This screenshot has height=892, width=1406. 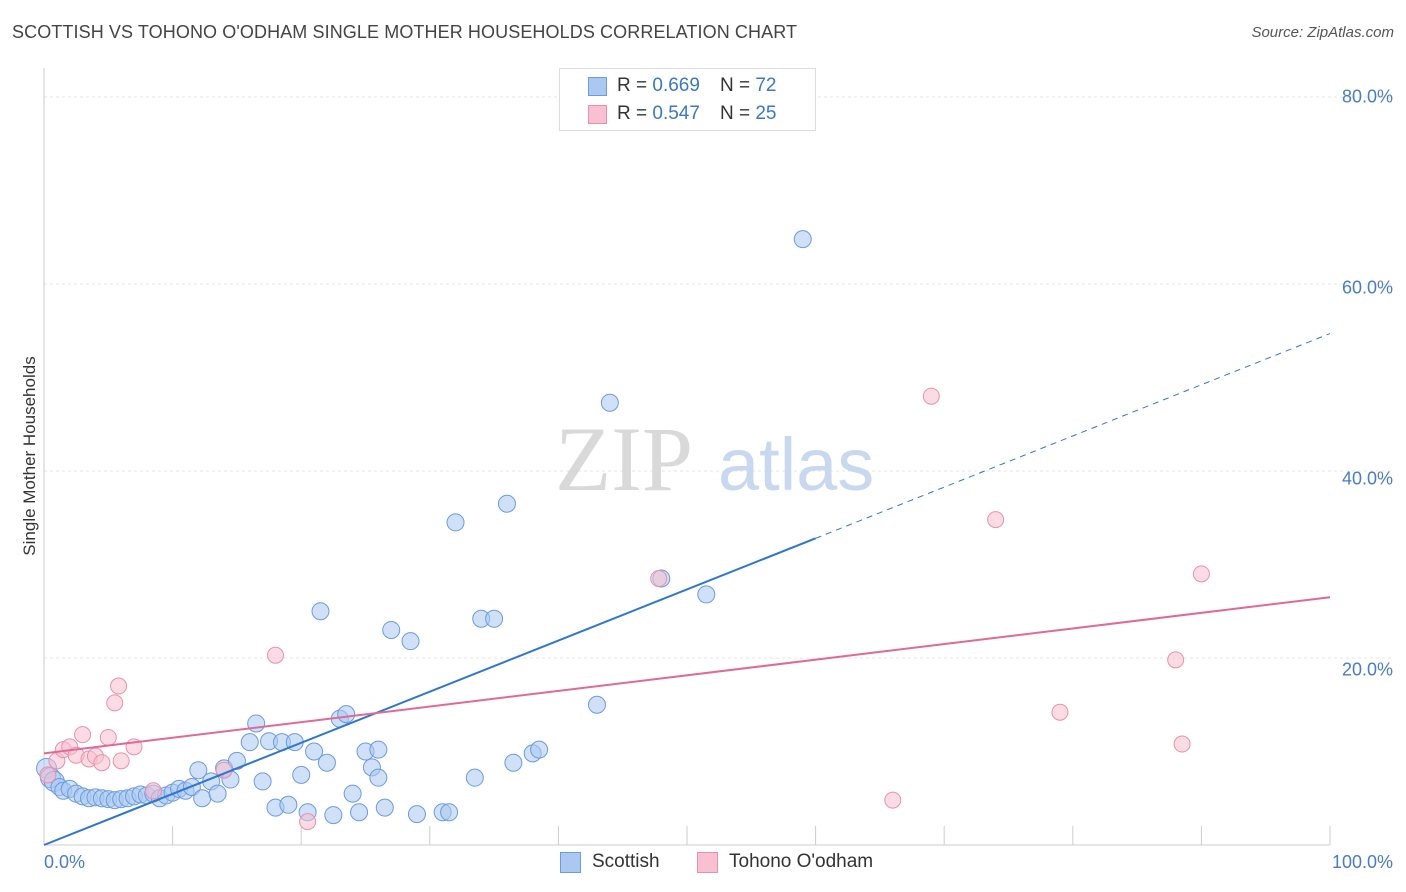 I want to click on watermark: ZIP atlas, so click(x=714, y=459).